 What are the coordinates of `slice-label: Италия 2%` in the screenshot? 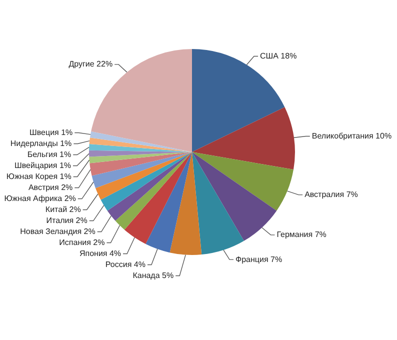 It's located at (67, 220).